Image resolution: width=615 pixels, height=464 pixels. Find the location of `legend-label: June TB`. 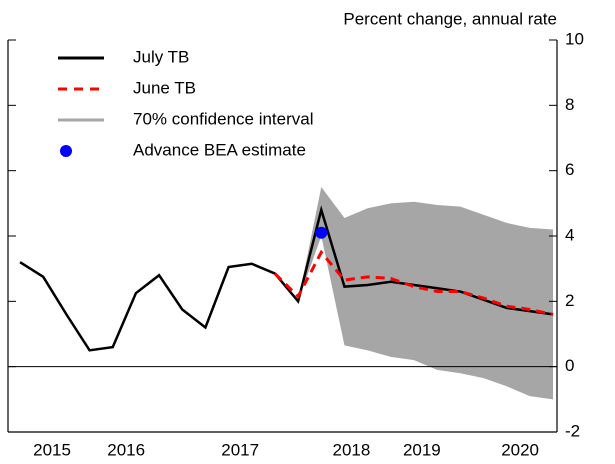

legend-label: June TB is located at coordinates (164, 87).